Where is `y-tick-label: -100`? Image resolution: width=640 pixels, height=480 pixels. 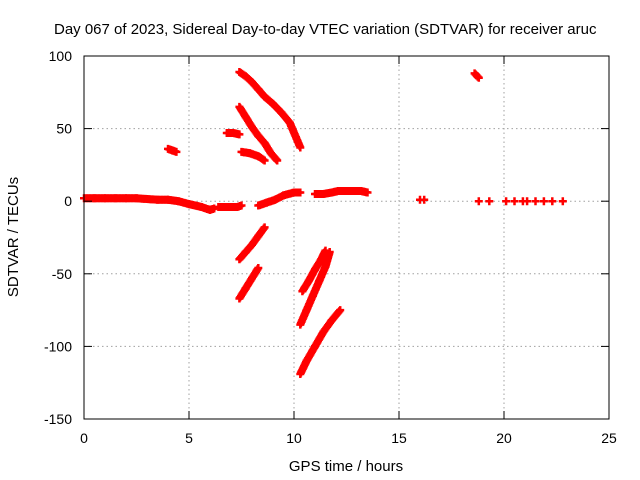
y-tick-label: -100 is located at coordinates (58, 346).